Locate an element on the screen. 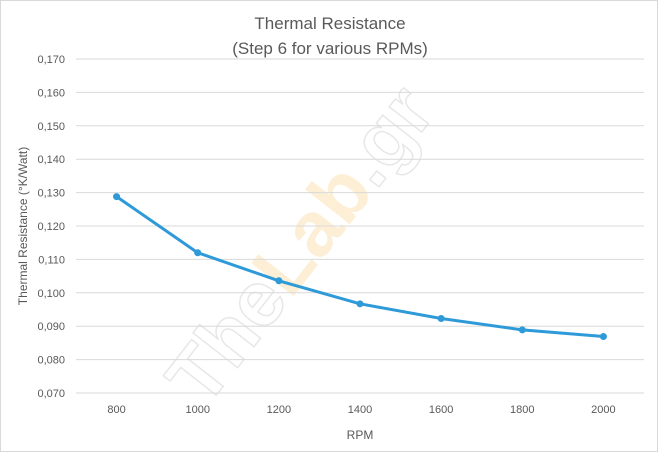  y-tick-label: 0,090 is located at coordinates (51, 327).